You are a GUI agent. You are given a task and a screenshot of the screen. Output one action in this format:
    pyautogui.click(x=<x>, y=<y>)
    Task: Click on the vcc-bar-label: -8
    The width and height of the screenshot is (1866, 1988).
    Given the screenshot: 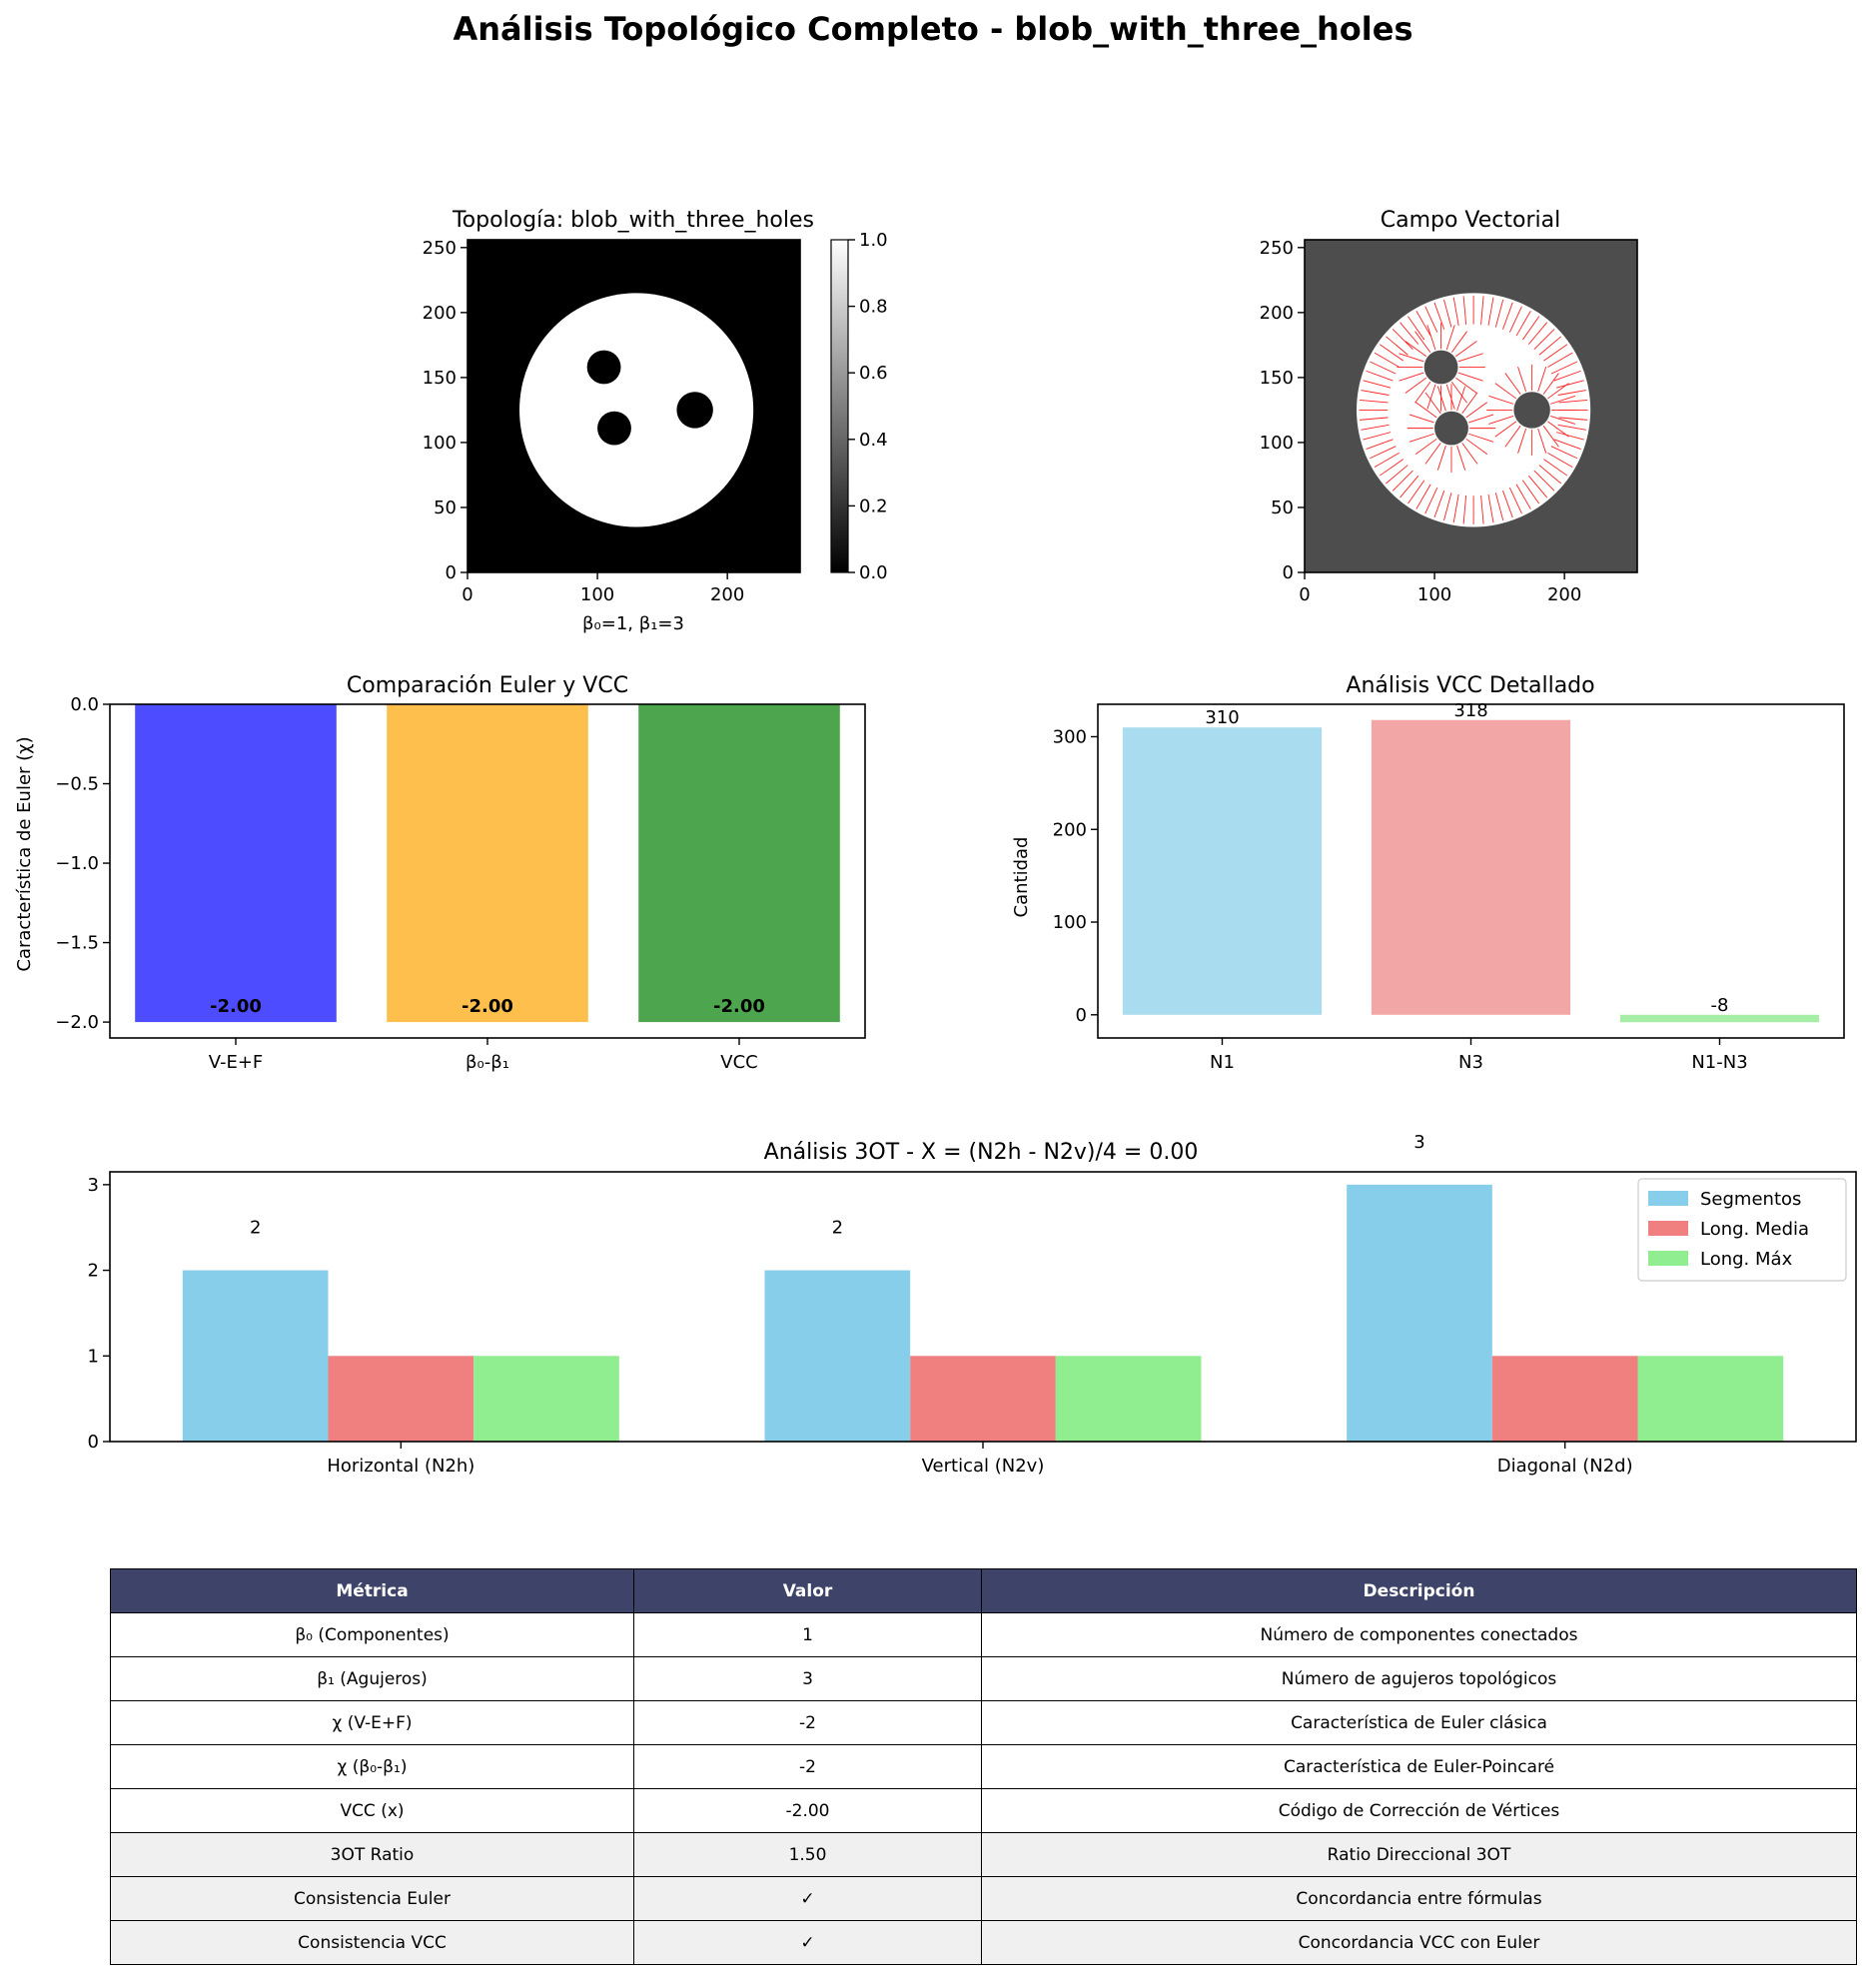 What is the action you would take?
    pyautogui.click(x=1720, y=1005)
    